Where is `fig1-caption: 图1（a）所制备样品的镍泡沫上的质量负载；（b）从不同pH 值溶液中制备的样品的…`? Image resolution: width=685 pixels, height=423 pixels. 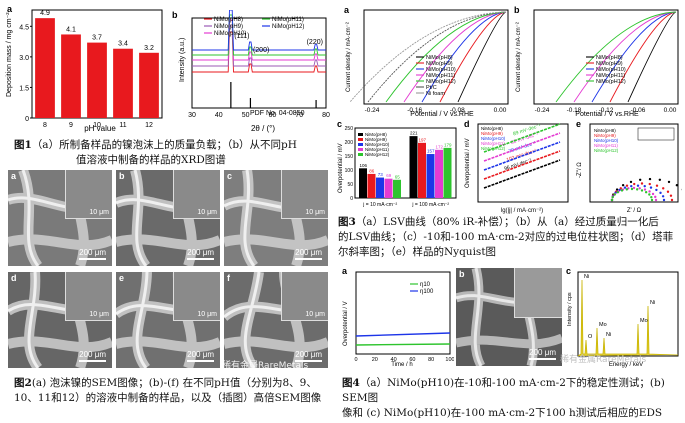
fig1-caption: 图1（a）所制备样品的镍泡沫上的质量负载；（b）从不同pH 值溶液中制备的样品的… is located at coordinates (179, 153).